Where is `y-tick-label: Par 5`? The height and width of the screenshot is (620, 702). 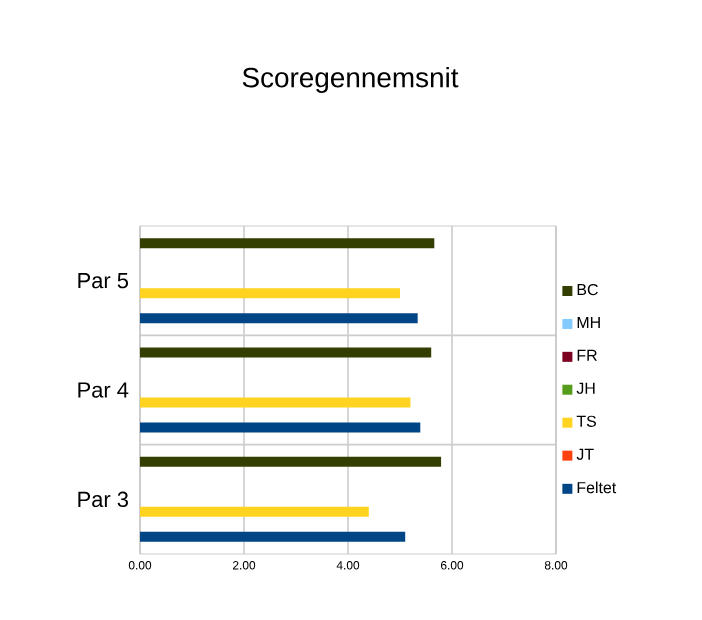 y-tick-label: Par 5 is located at coordinates (103, 281).